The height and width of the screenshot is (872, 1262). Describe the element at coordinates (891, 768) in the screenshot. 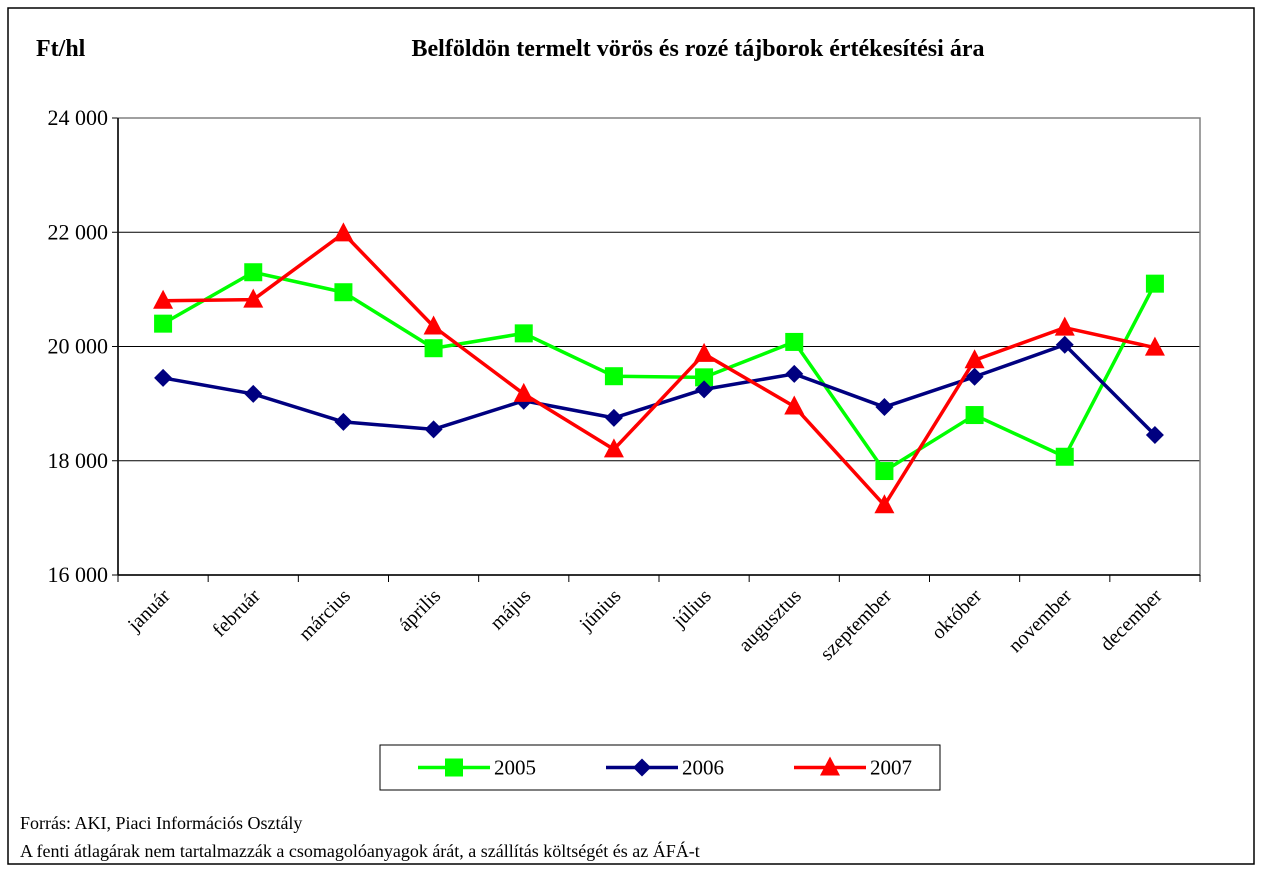

I see `legend-label: 2007` at that location.